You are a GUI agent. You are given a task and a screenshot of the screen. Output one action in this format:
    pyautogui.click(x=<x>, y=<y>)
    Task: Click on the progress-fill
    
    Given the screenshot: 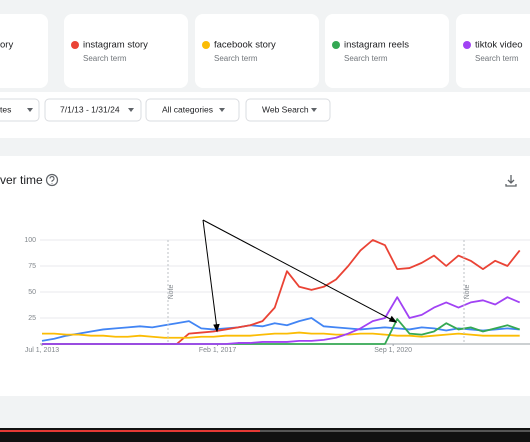 What is the action you would take?
    pyautogui.click(x=130, y=431)
    